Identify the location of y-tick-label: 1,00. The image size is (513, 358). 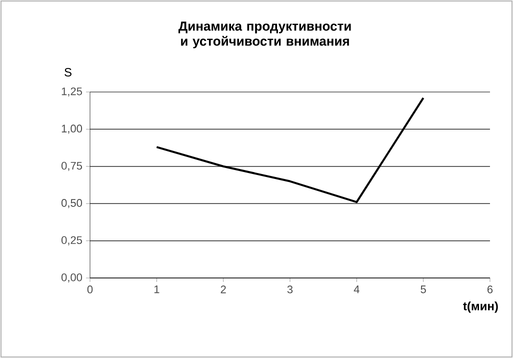
(72, 129).